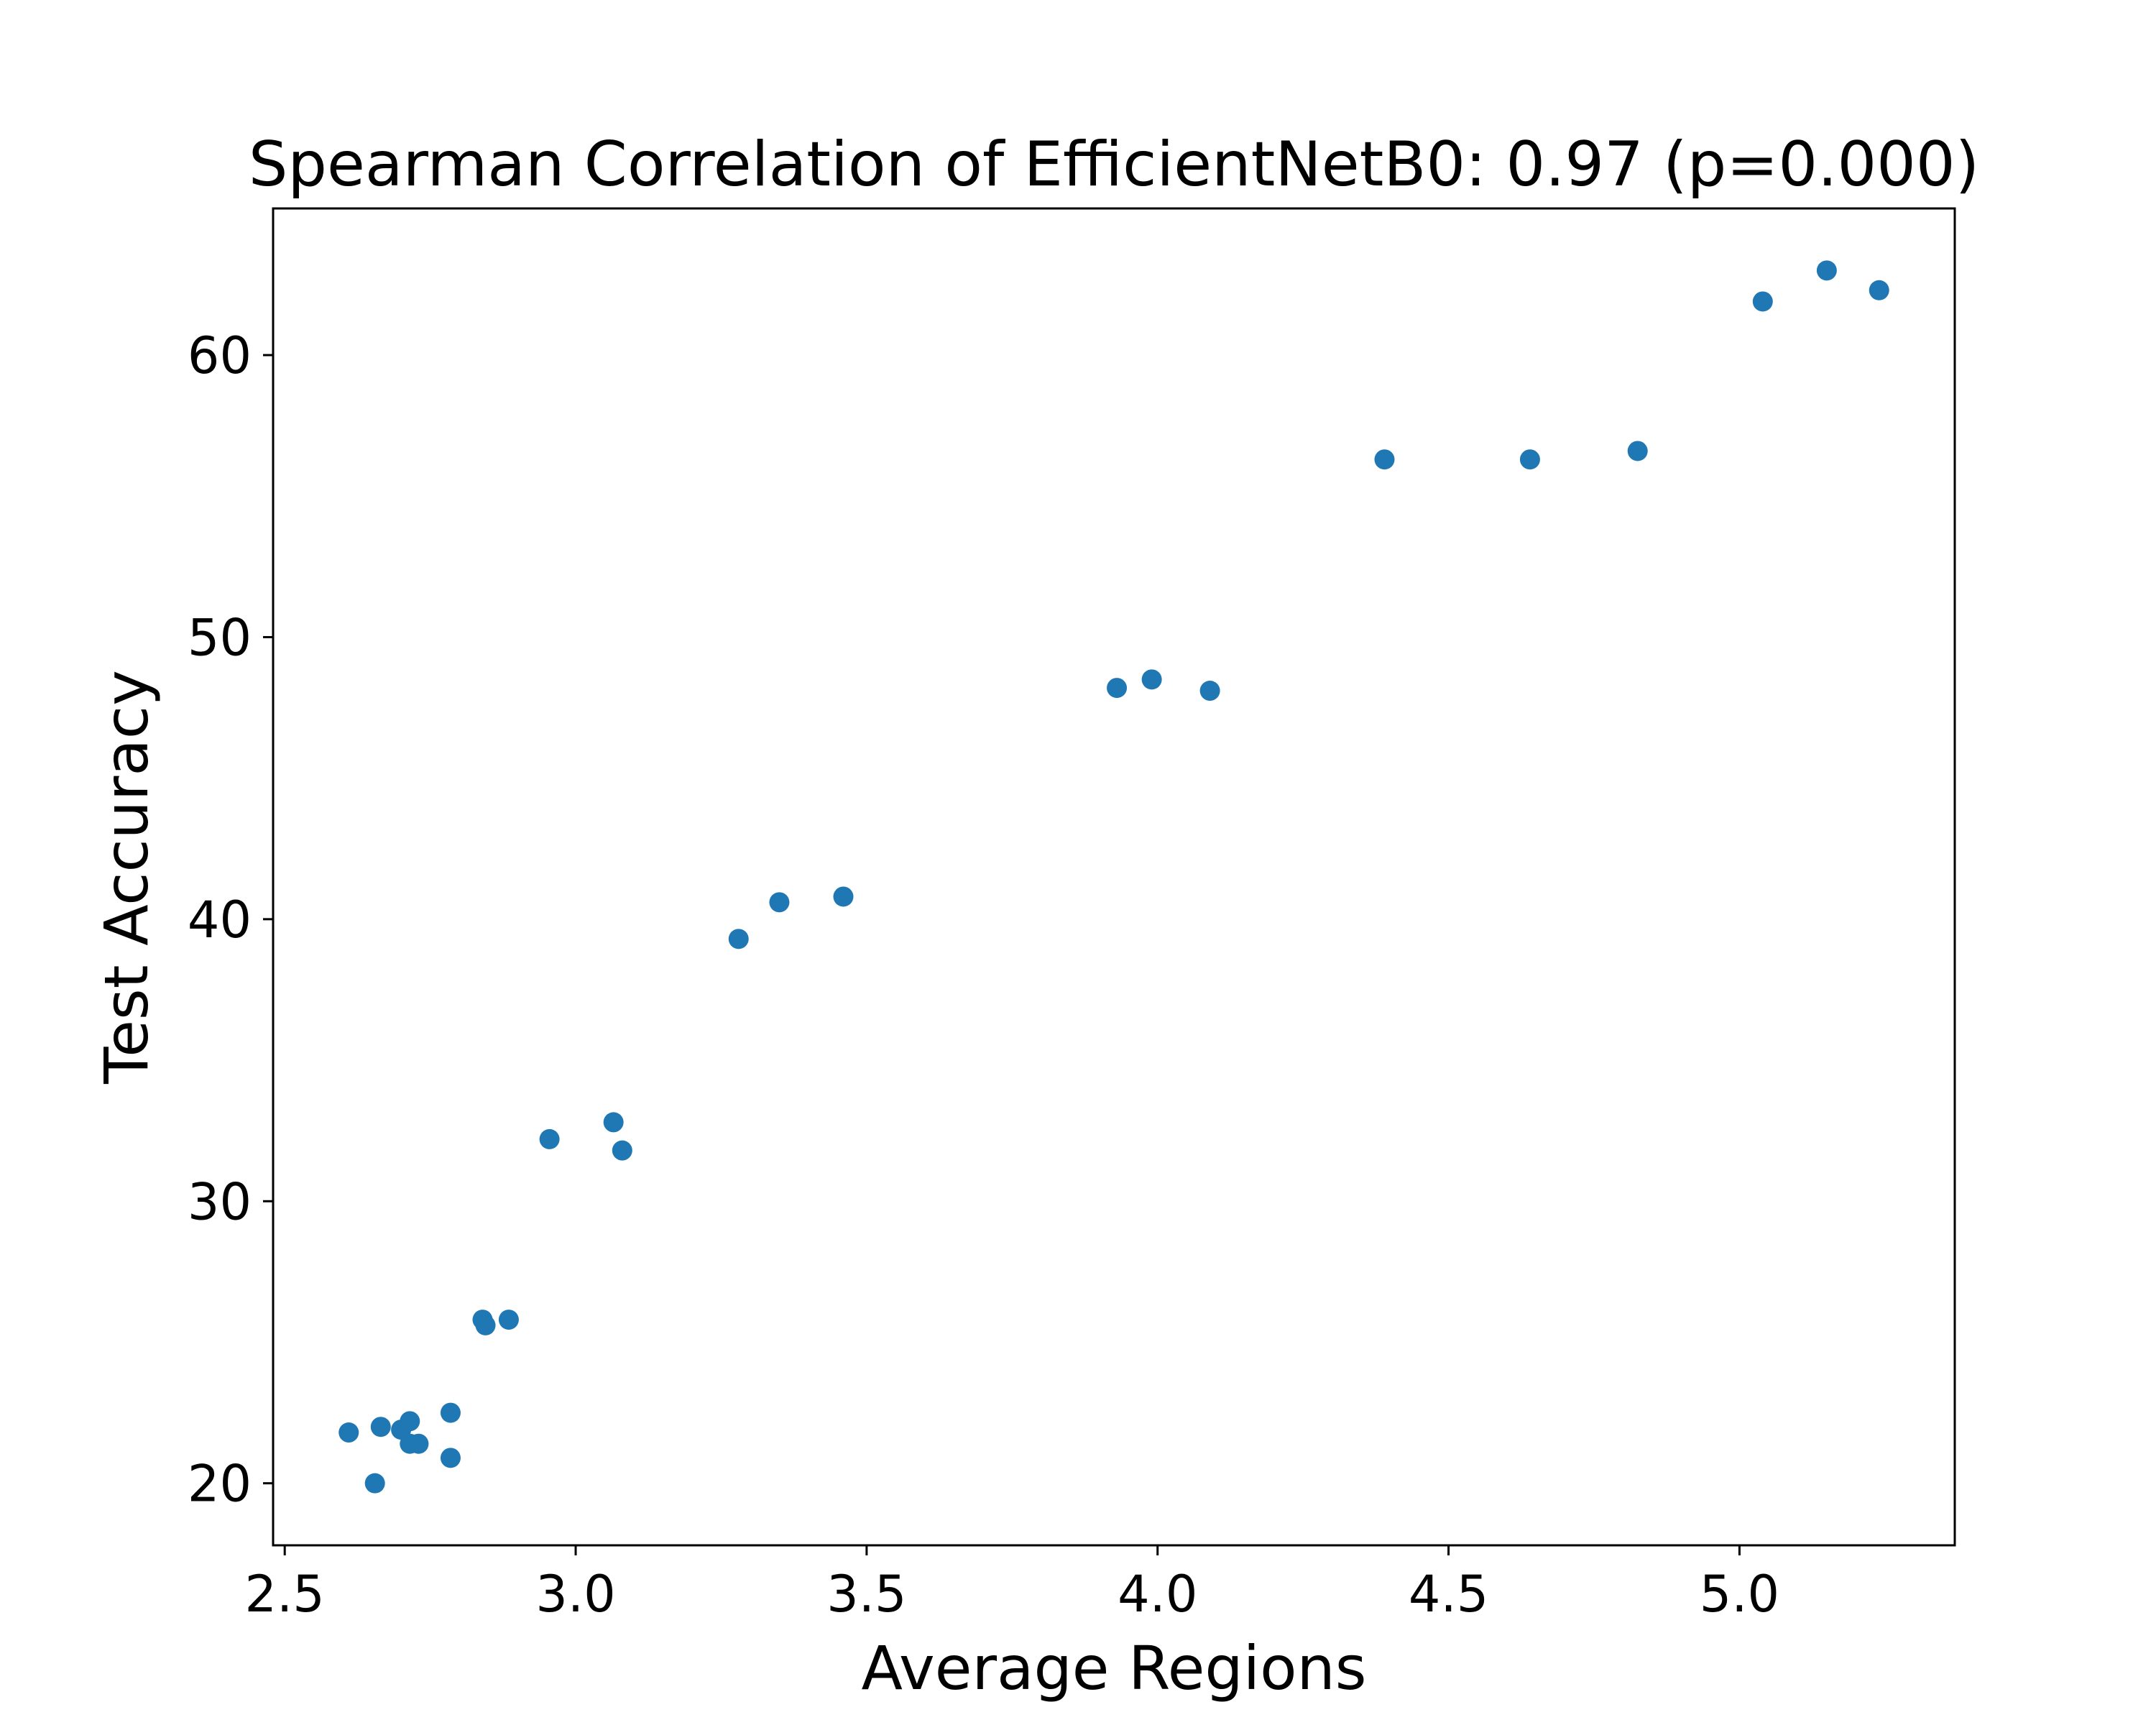  Describe the element at coordinates (126, 877) in the screenshot. I see `y-axis-label: Test Accuracy` at that location.